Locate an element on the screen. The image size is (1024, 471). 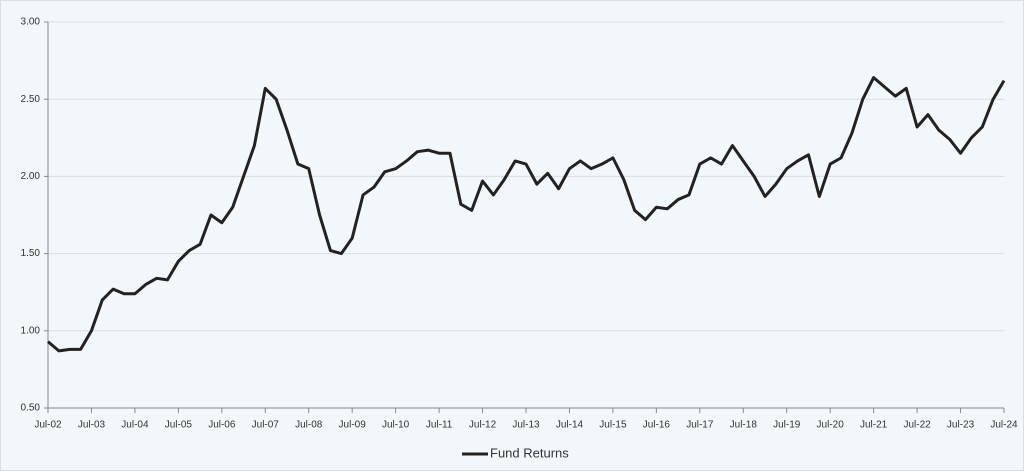
x-tick-label: Jul-18 is located at coordinates (744, 425).